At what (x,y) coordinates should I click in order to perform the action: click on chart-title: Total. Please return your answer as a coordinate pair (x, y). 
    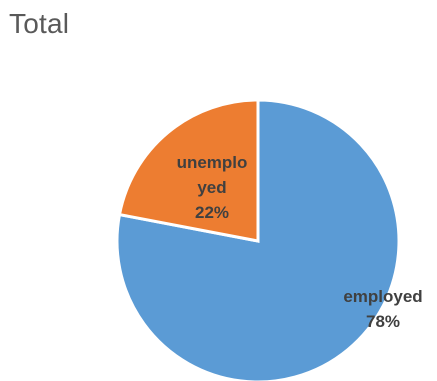
    Looking at the image, I should click on (39, 23).